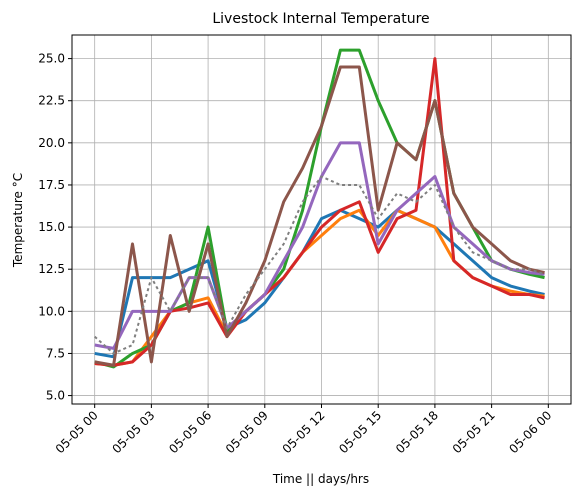  Describe the element at coordinates (320, 19) in the screenshot. I see `chart-title: Livestock Internal Temperature` at that location.